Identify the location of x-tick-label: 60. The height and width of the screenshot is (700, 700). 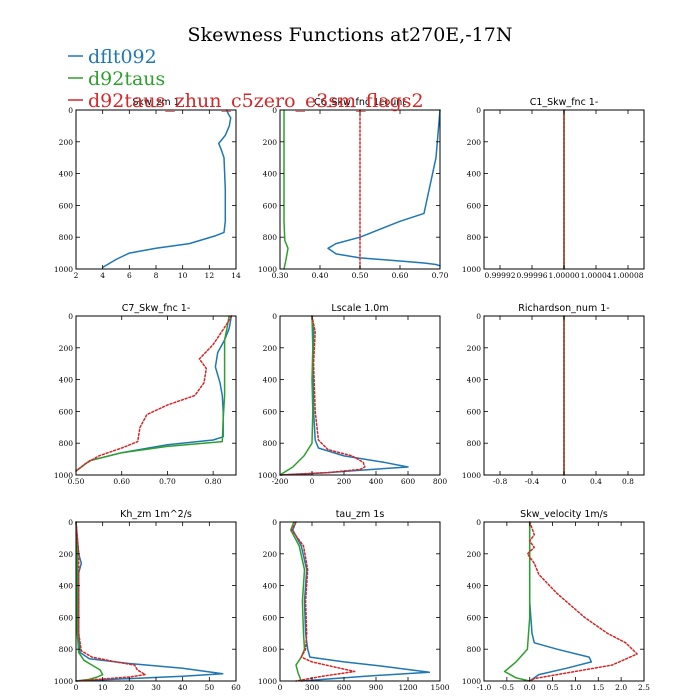
(236, 687).